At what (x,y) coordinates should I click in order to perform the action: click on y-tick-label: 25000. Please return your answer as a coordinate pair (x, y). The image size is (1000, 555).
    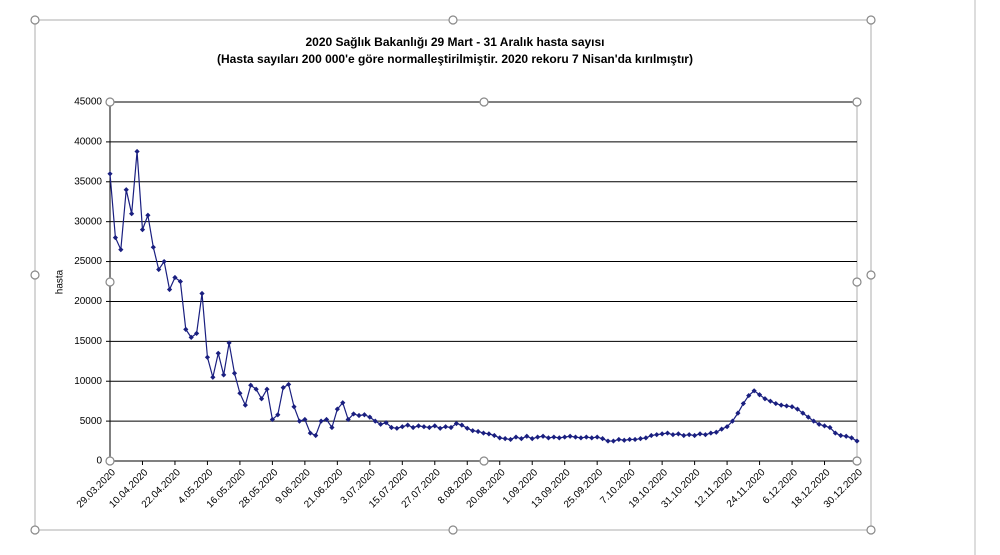
    Looking at the image, I should click on (88, 261).